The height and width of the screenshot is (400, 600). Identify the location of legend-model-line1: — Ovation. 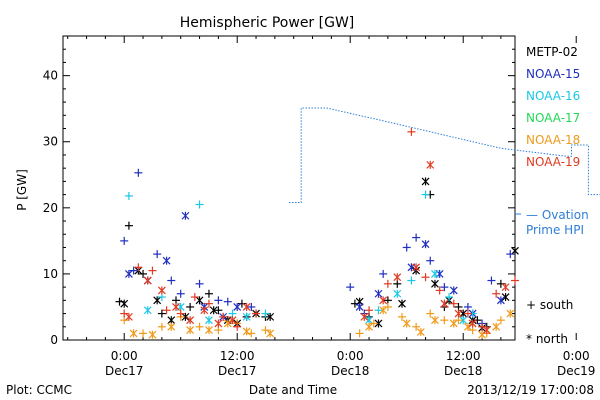
(557, 215).